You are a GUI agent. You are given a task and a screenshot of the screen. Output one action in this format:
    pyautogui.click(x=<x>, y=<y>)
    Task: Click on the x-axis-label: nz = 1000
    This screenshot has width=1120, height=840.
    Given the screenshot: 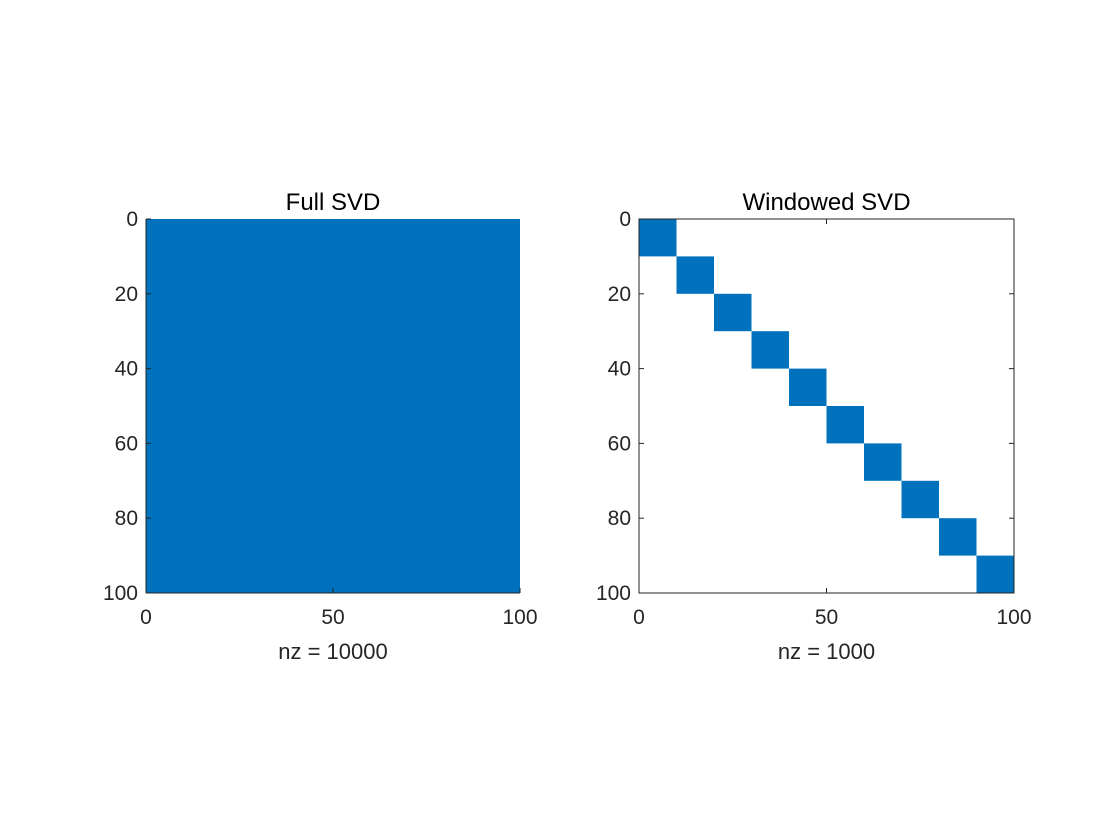 What is the action you would take?
    pyautogui.click(x=826, y=651)
    